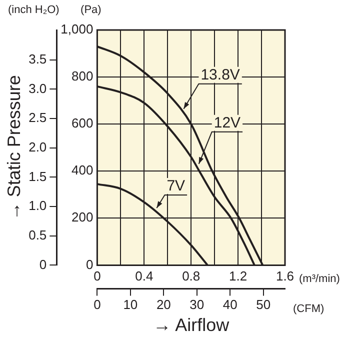  I want to click on text: (inch H₂O), so click(34, 10).